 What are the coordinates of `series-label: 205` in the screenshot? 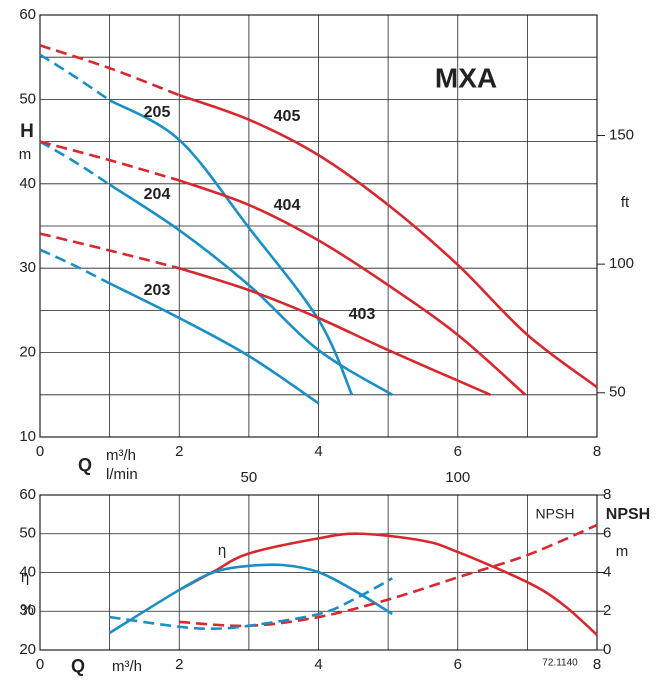 It's located at (157, 112).